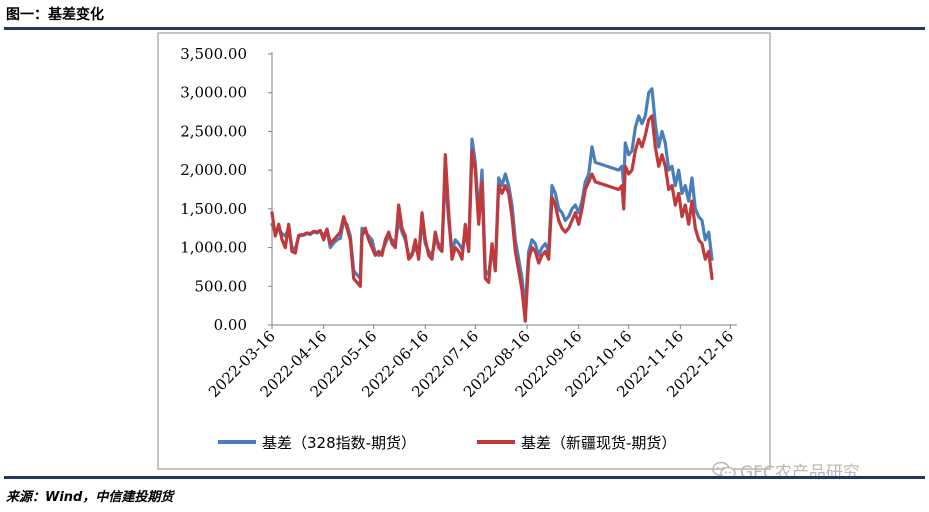 The height and width of the screenshot is (512, 929). What do you see at coordinates (230, 325) in the screenshot?
I see `y-tick-label: 0.00` at bounding box center [230, 325].